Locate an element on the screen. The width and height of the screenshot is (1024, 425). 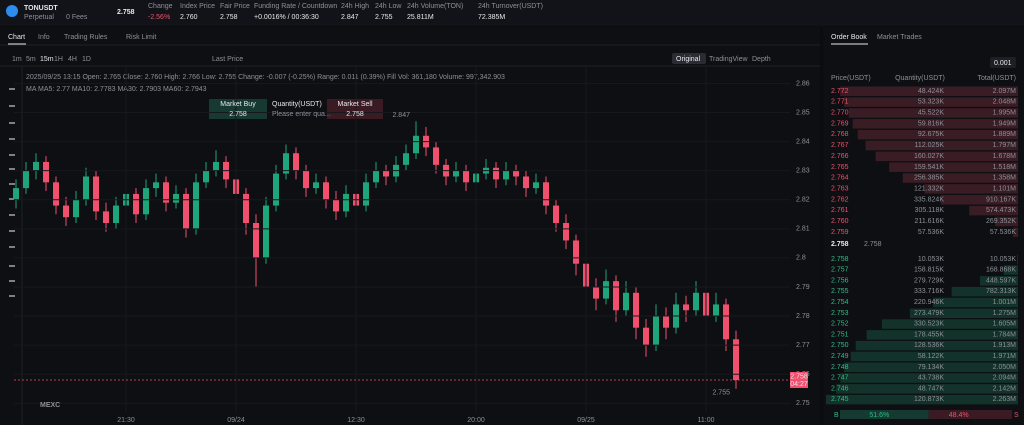
total: 269.352K is located at coordinates (1001, 221).